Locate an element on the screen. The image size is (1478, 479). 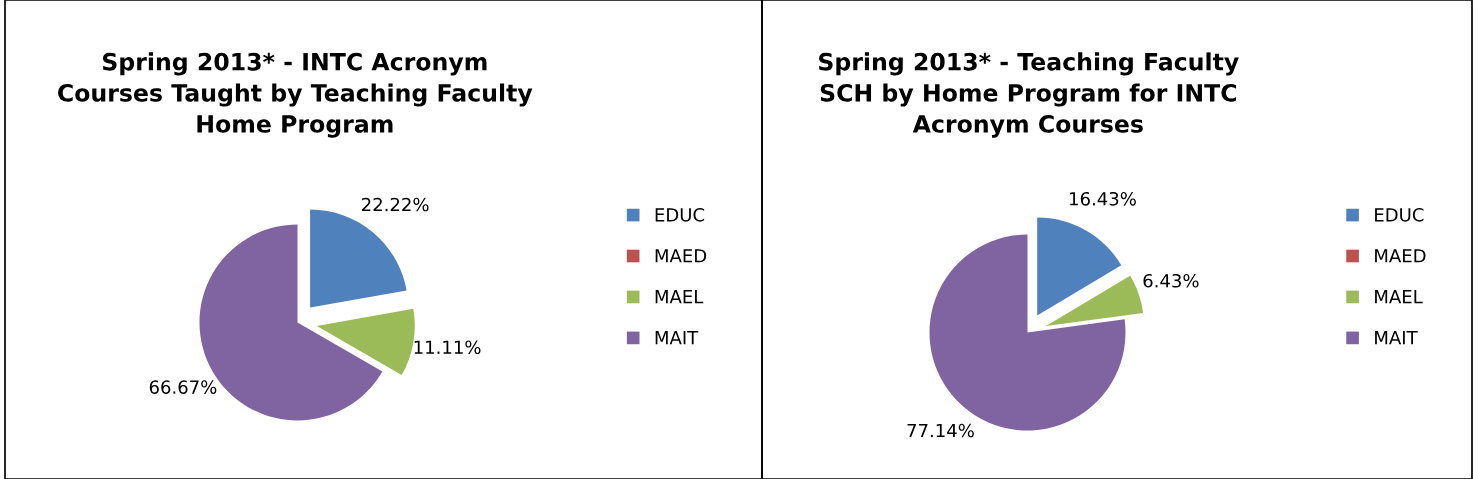
data-label: 66.67% is located at coordinates (183, 387).